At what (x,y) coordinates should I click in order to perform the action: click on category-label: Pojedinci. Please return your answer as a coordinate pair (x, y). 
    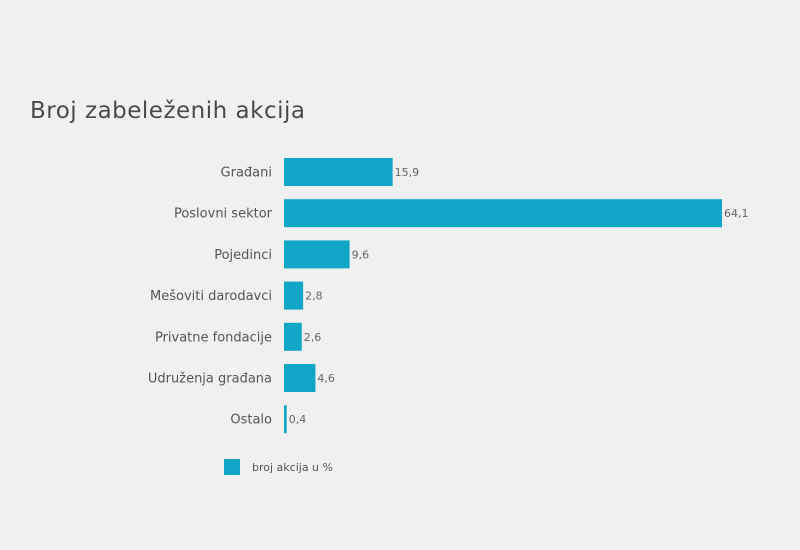
    Looking at the image, I should click on (243, 255).